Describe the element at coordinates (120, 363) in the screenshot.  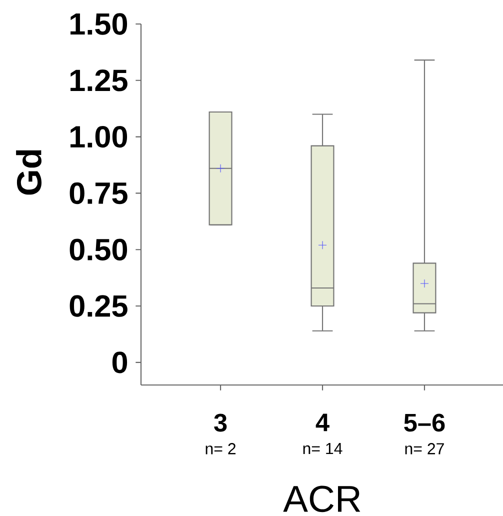
I see `y-tick-label: 0` at that location.